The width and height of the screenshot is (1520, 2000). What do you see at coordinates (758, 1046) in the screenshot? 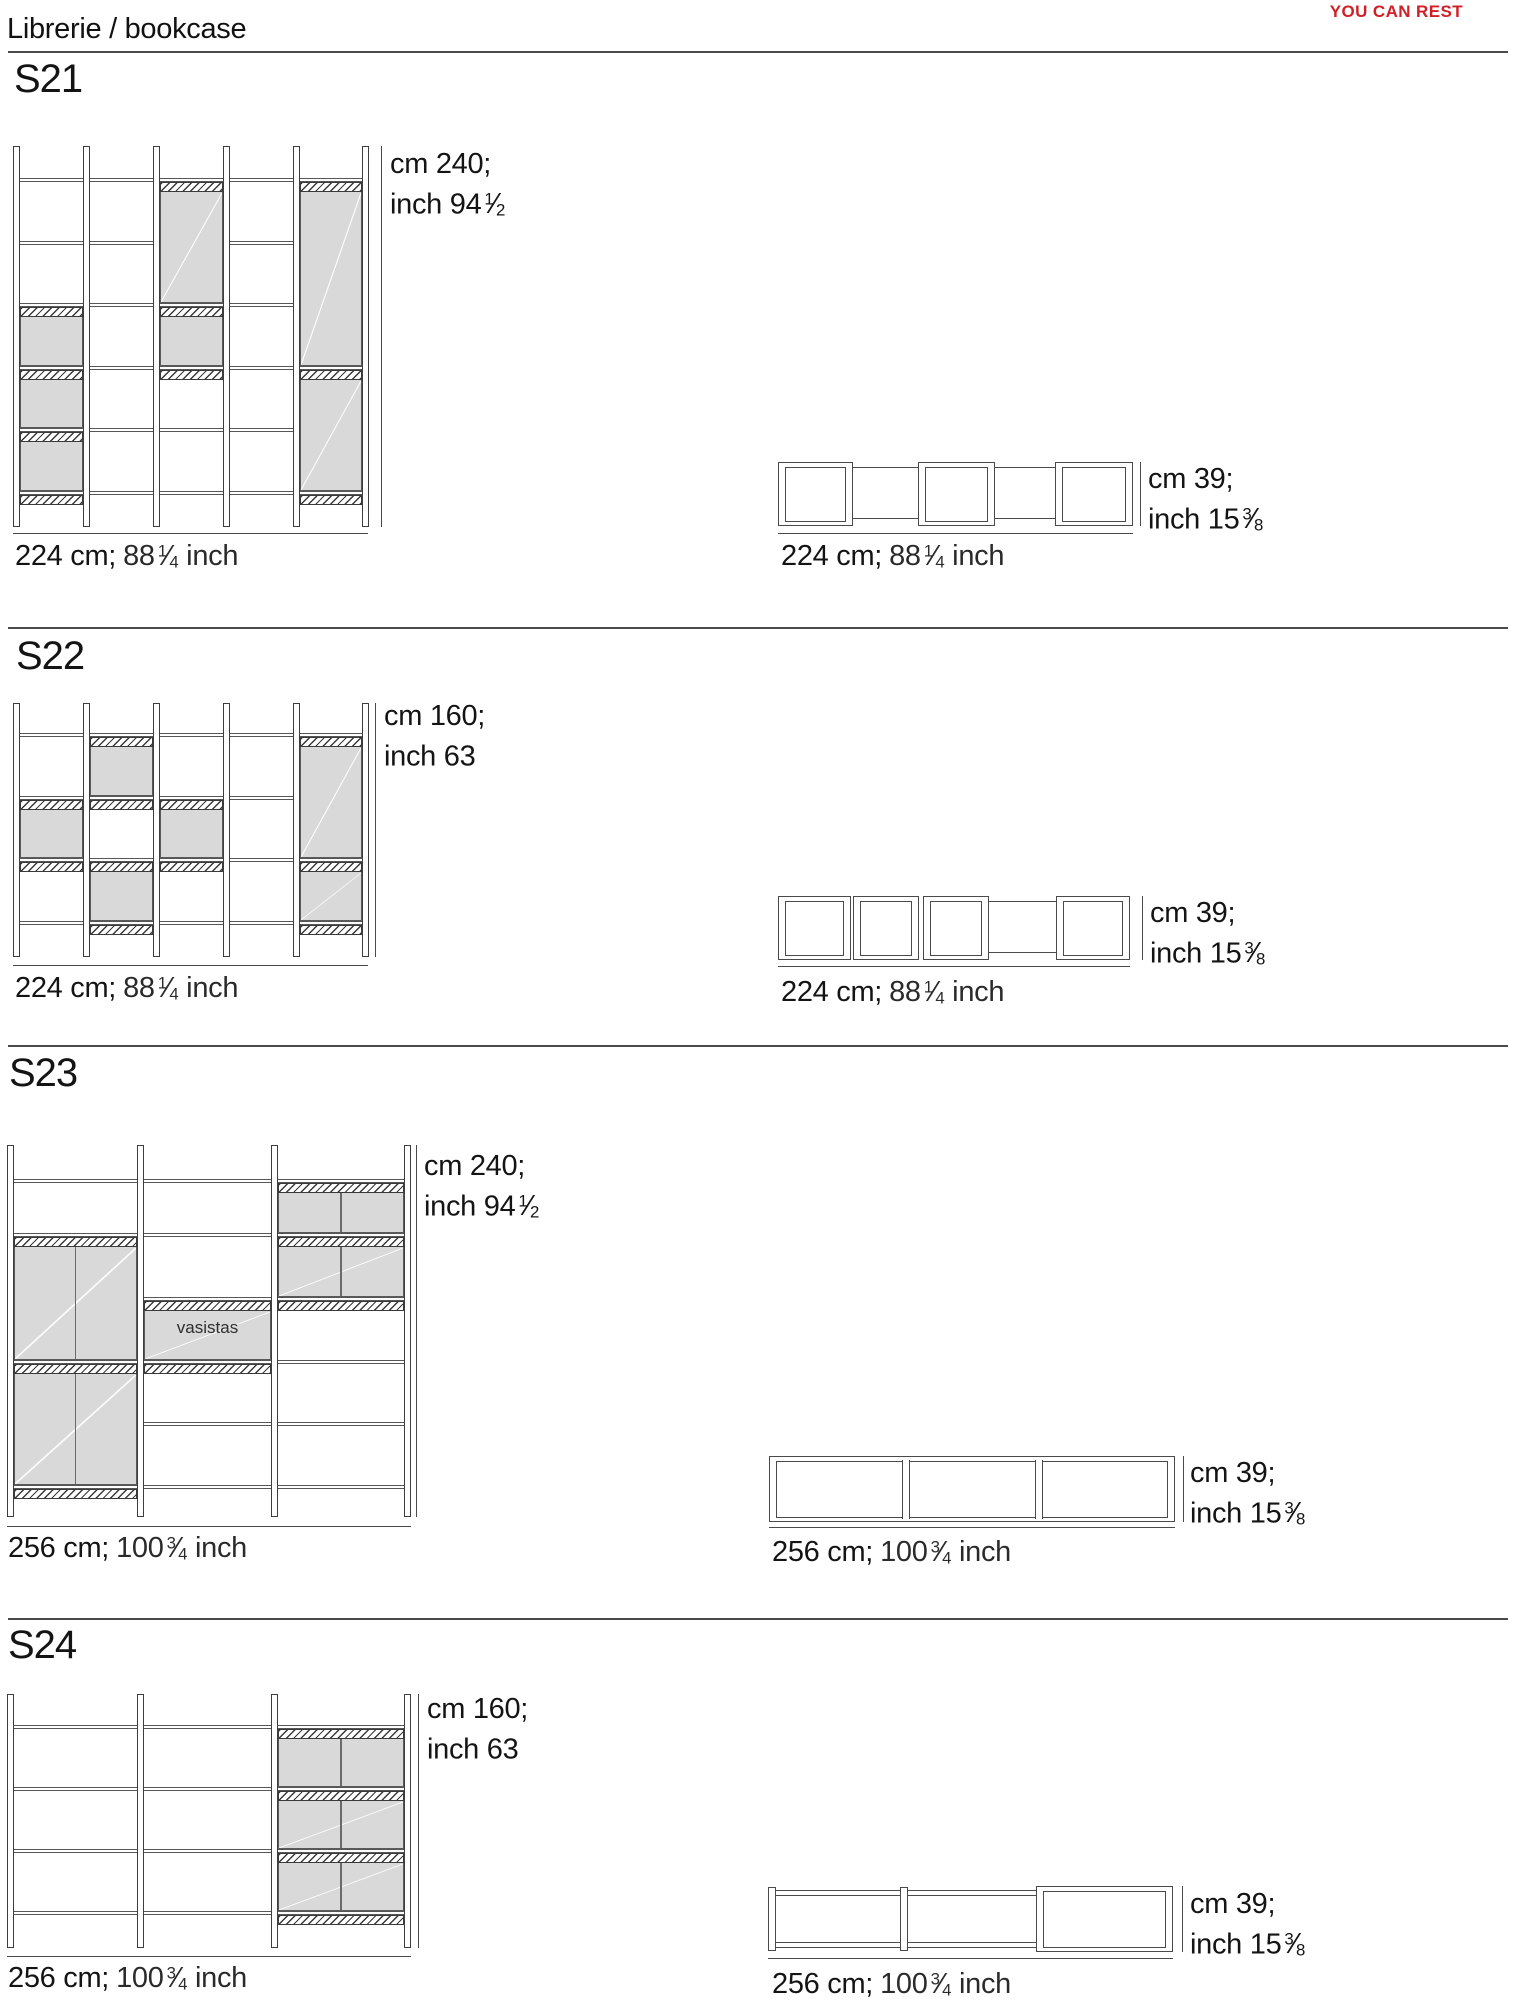
I see `section-rule-s23` at bounding box center [758, 1046].